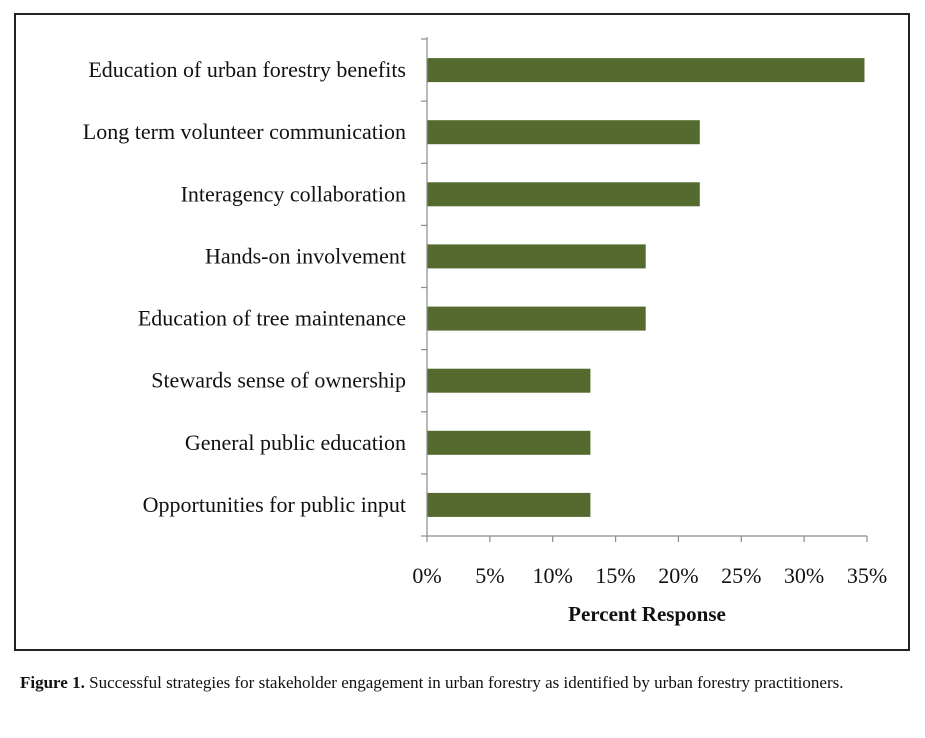 This screenshot has height=738, width=925. What do you see at coordinates (272, 318) in the screenshot?
I see `category-label: Education of tree maintenance` at bounding box center [272, 318].